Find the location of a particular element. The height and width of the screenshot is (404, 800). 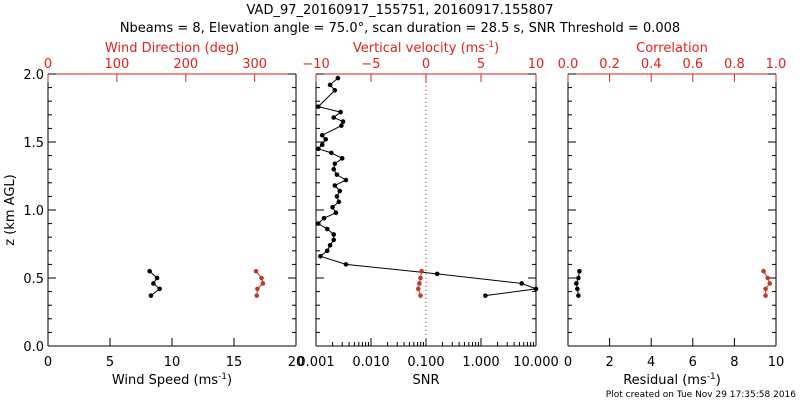

x-bottom-tick-label: 0.010 is located at coordinates (370, 362).